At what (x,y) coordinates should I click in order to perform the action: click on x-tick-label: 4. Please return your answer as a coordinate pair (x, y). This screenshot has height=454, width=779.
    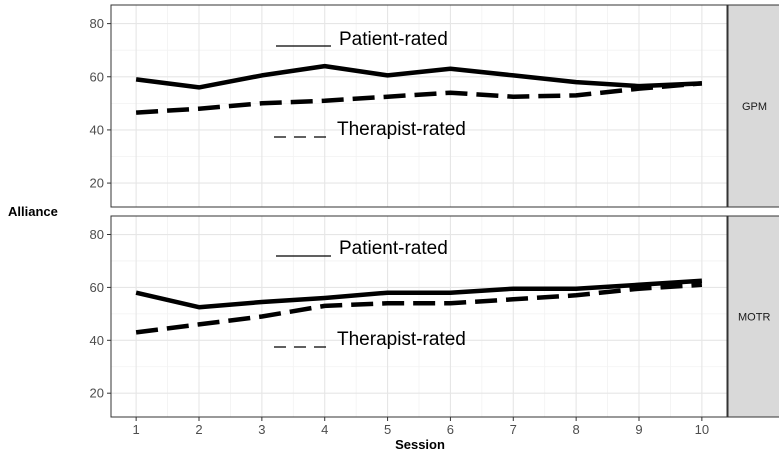
    Looking at the image, I should click on (324, 429).